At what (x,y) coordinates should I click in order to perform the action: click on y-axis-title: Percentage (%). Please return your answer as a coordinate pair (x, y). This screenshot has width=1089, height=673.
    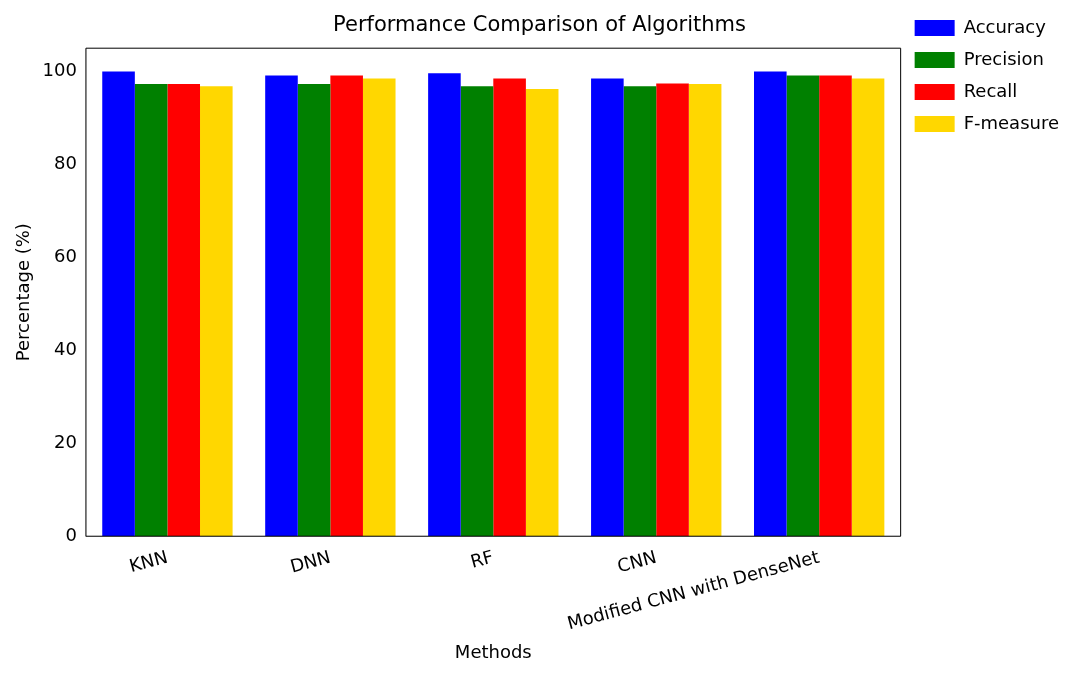
    Looking at the image, I should click on (23, 292).